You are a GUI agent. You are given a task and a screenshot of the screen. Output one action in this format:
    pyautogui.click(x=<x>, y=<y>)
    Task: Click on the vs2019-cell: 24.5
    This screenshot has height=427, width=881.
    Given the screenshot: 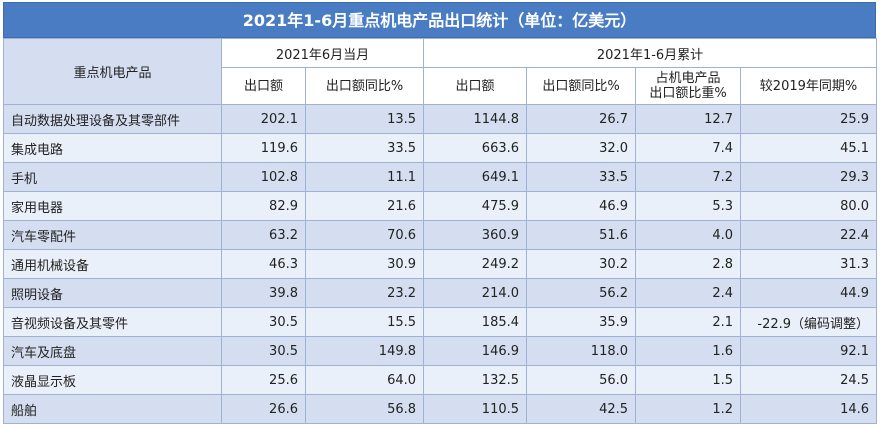 What is the action you would take?
    pyautogui.click(x=809, y=380)
    